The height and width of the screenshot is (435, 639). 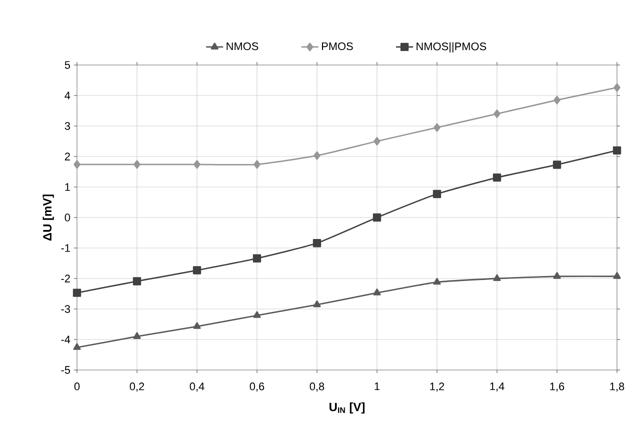 I want to click on y-tick-label: 1, so click(x=67, y=187).